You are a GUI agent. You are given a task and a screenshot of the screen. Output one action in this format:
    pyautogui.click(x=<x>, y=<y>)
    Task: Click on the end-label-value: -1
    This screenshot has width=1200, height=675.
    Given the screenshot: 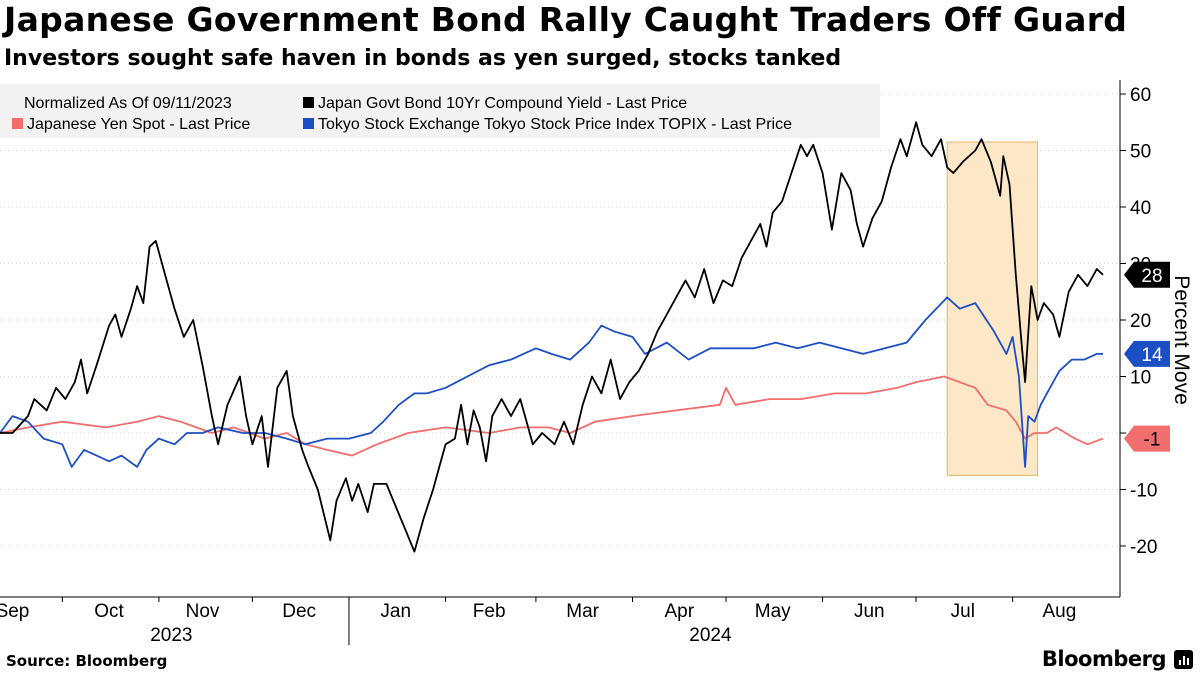 What is the action you would take?
    pyautogui.click(x=1152, y=440)
    